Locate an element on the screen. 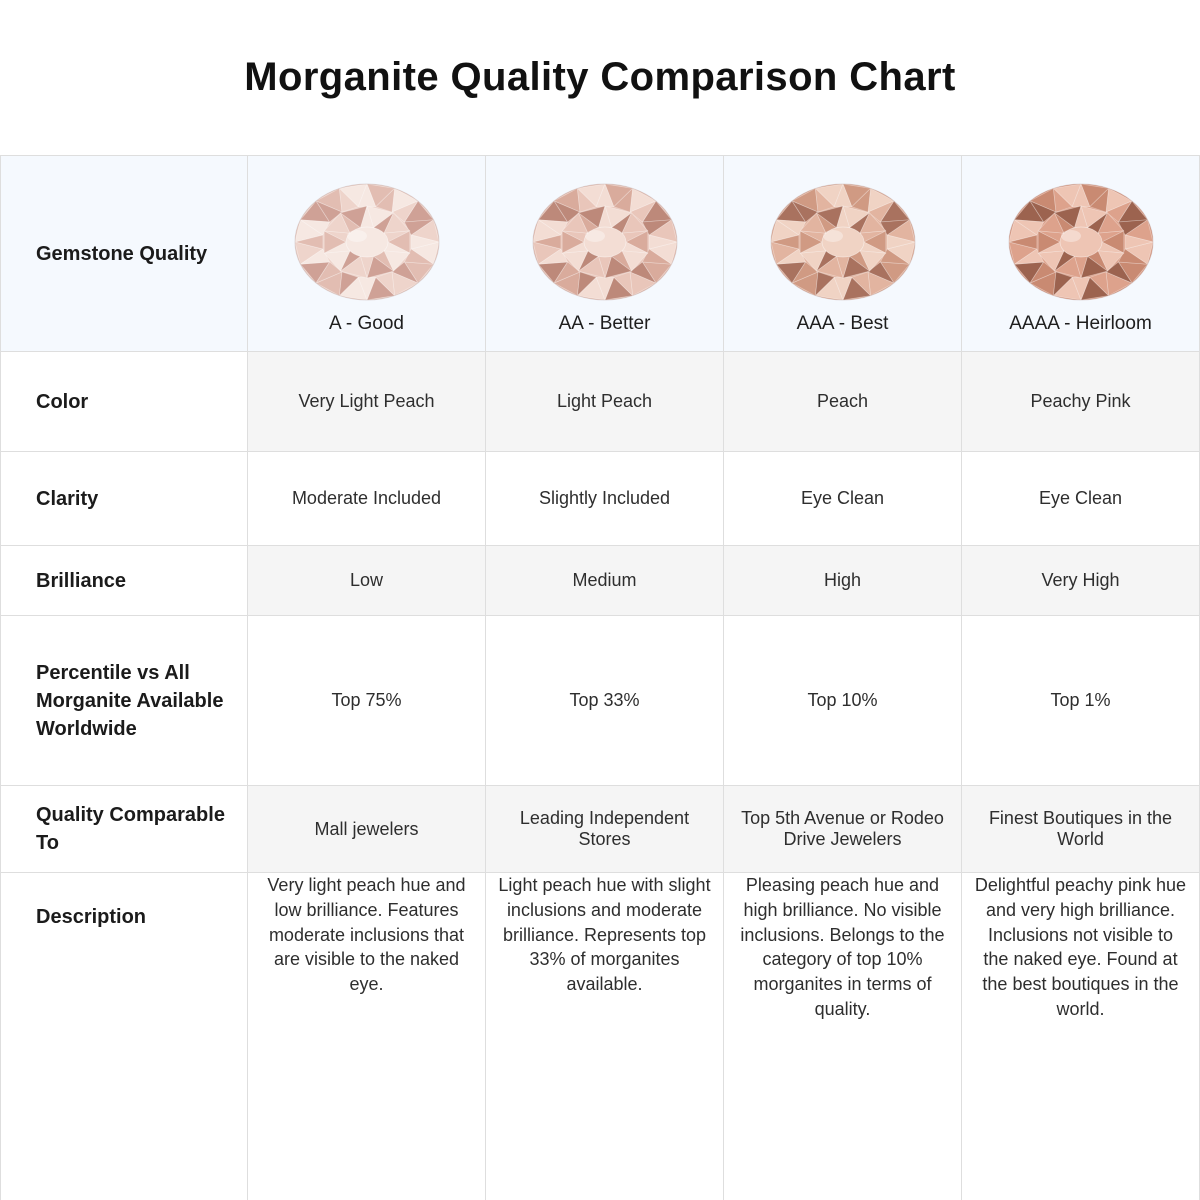 The height and width of the screenshot is (1200, 1200). grade-label-aaaa-heirloom: AAAA - Heirloom is located at coordinates (1080, 323).